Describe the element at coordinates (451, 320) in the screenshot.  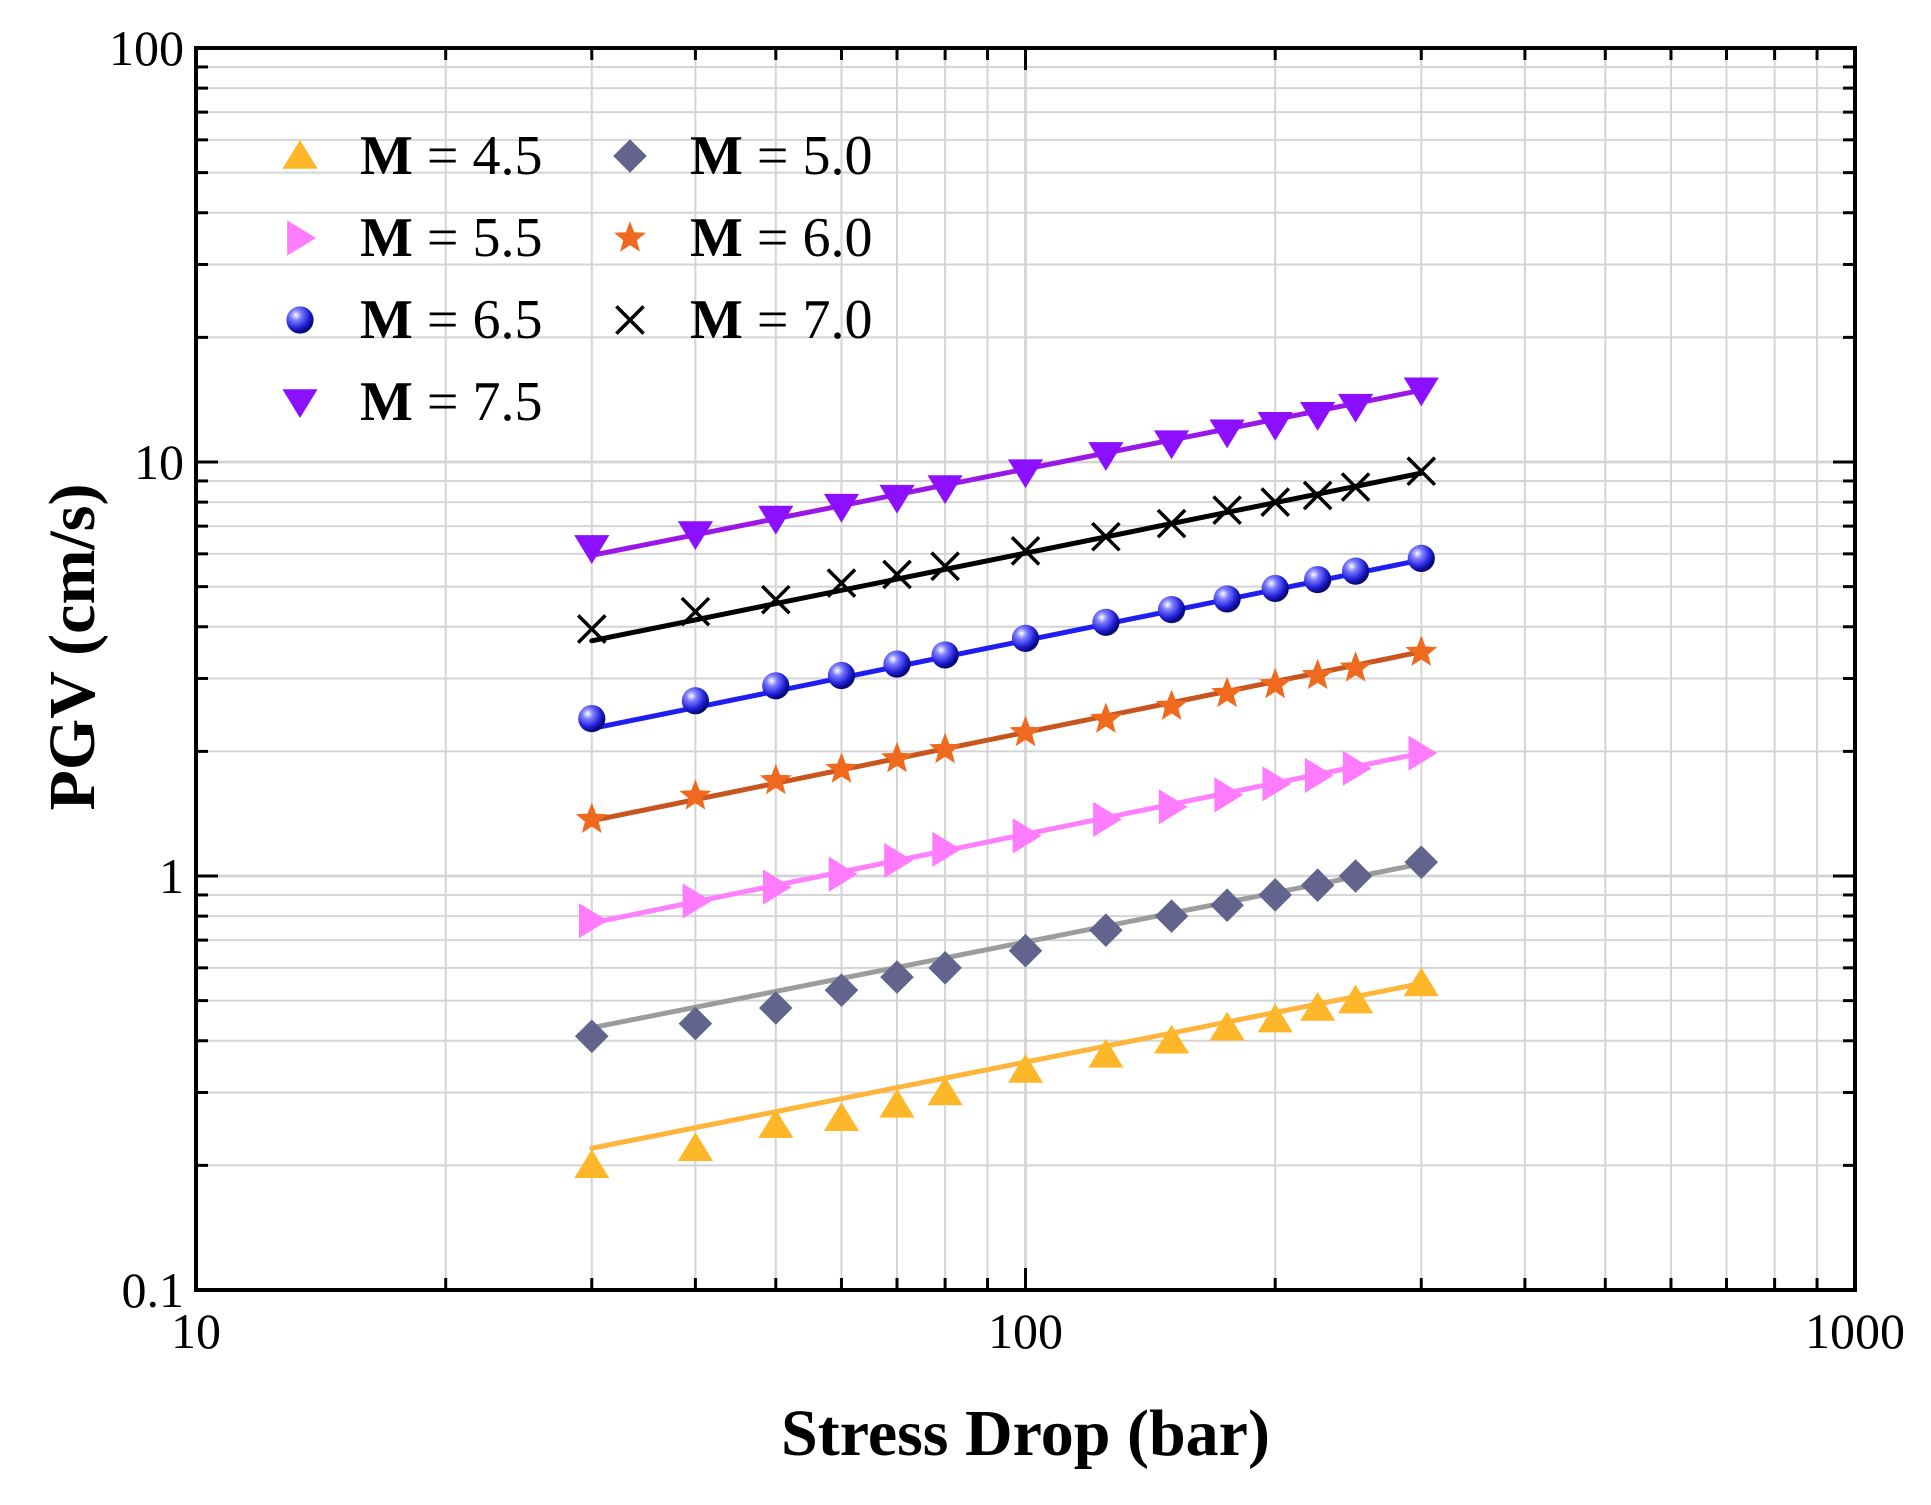
I see `legend-label-m65: M = 6.5` at that location.